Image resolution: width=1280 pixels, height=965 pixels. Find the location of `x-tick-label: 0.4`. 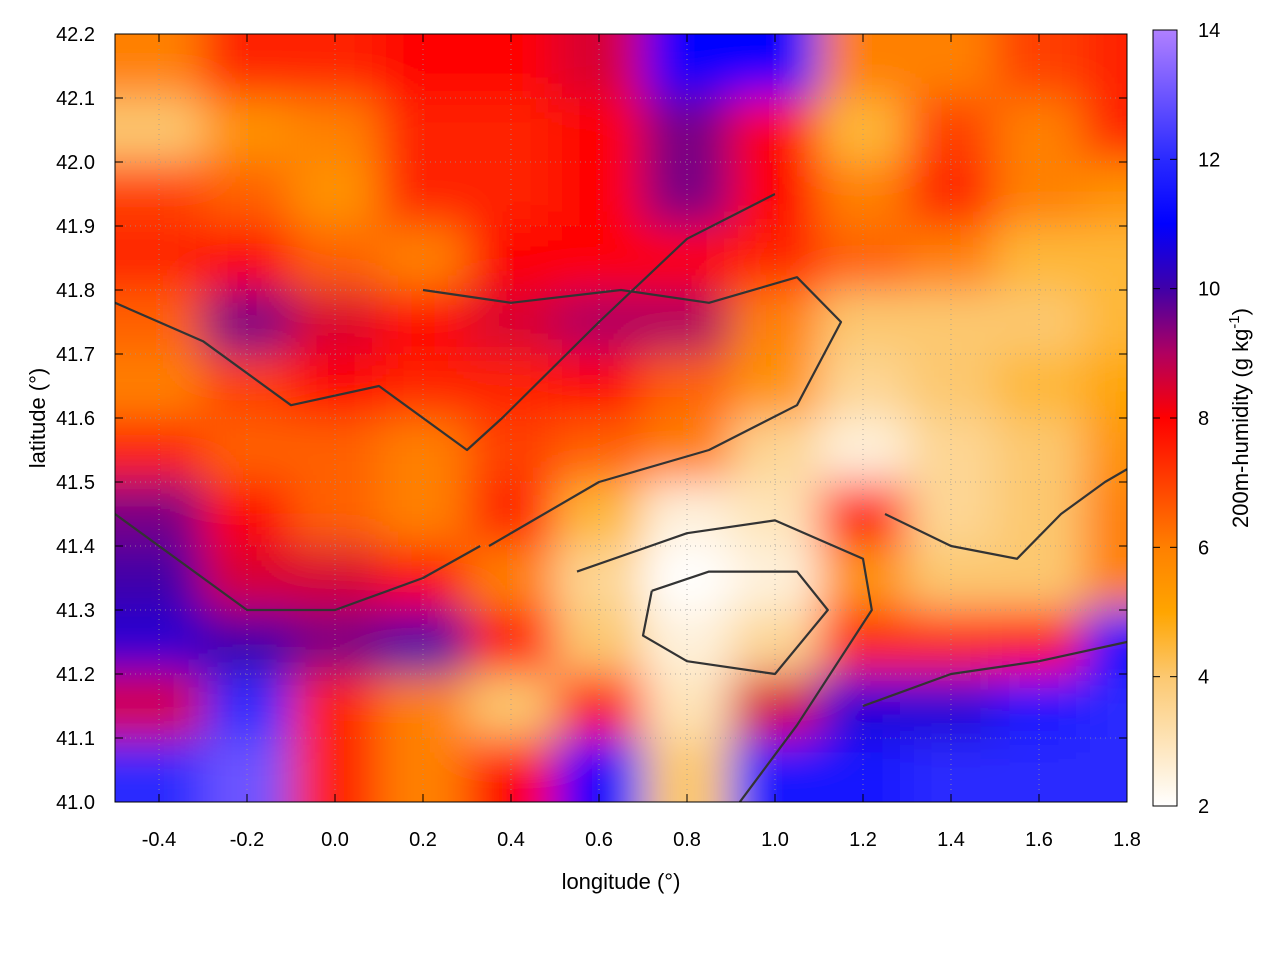

x-tick-label: 0.4 is located at coordinates (511, 840).